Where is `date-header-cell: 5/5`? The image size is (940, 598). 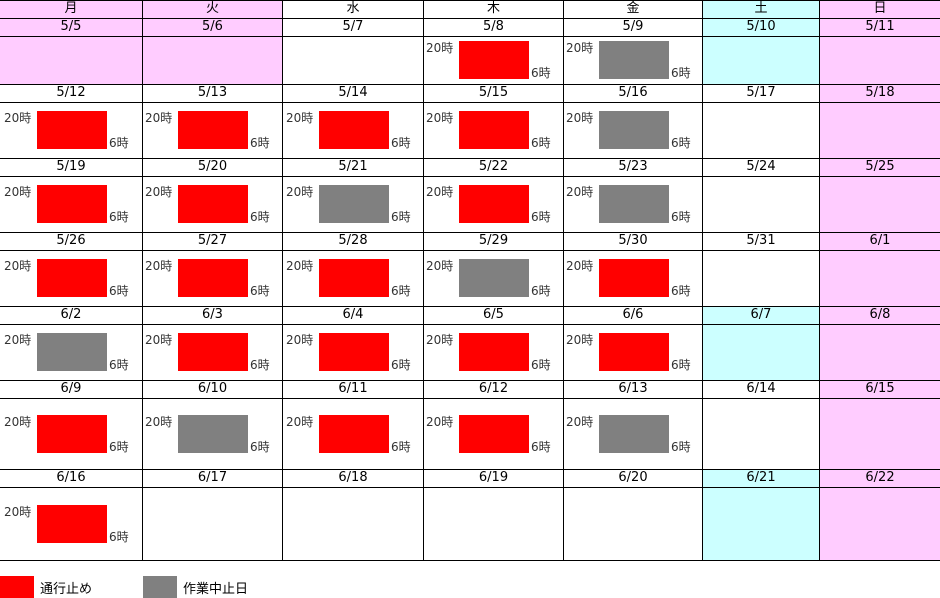 date-header-cell: 5/5 is located at coordinates (71, 27).